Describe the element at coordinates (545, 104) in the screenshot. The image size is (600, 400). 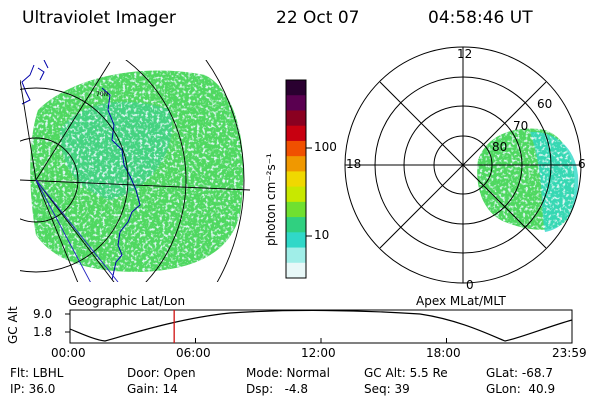
I see `mlat-label-60: 60` at that location.